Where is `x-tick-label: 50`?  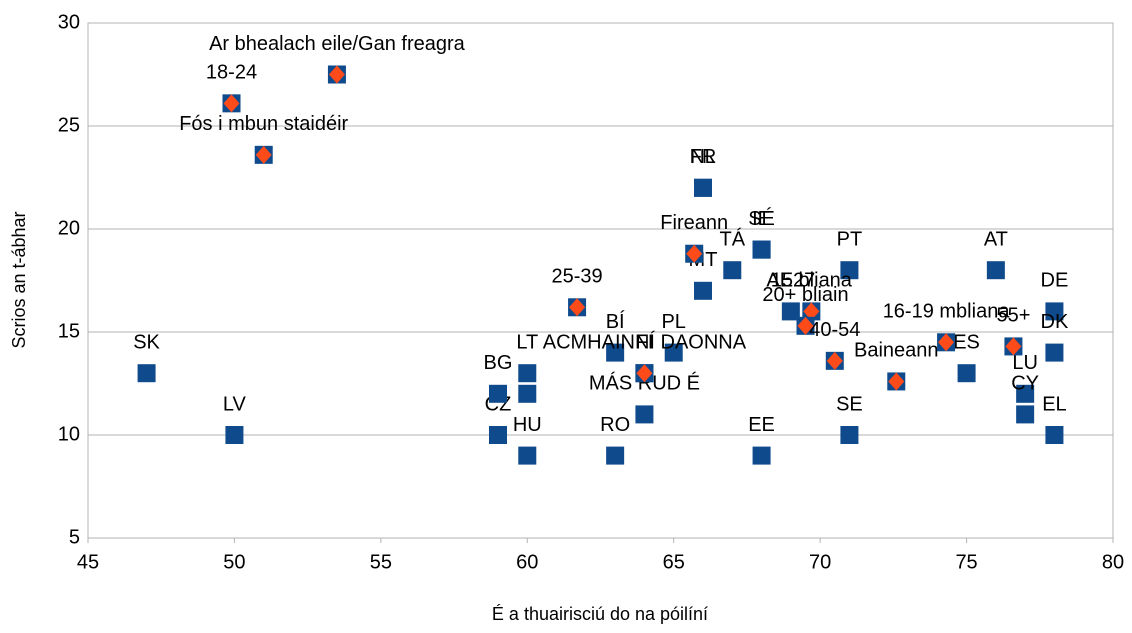 x-tick-label: 50 is located at coordinates (234, 562).